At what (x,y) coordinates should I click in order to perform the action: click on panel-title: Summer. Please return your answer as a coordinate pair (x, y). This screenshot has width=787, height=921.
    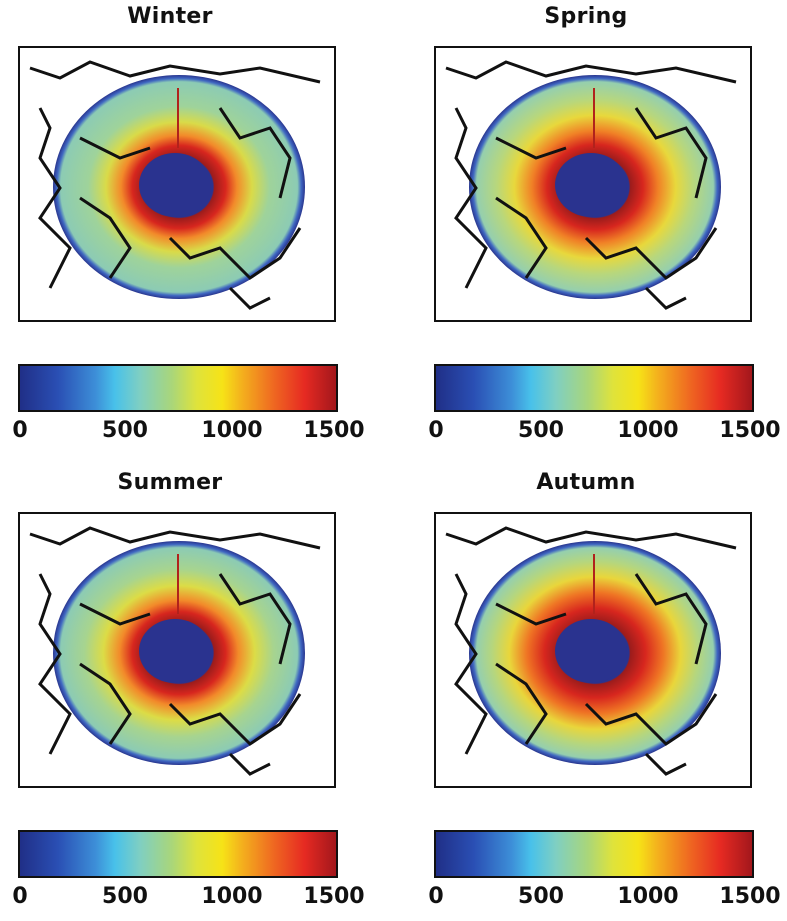
    Looking at the image, I should click on (170, 482).